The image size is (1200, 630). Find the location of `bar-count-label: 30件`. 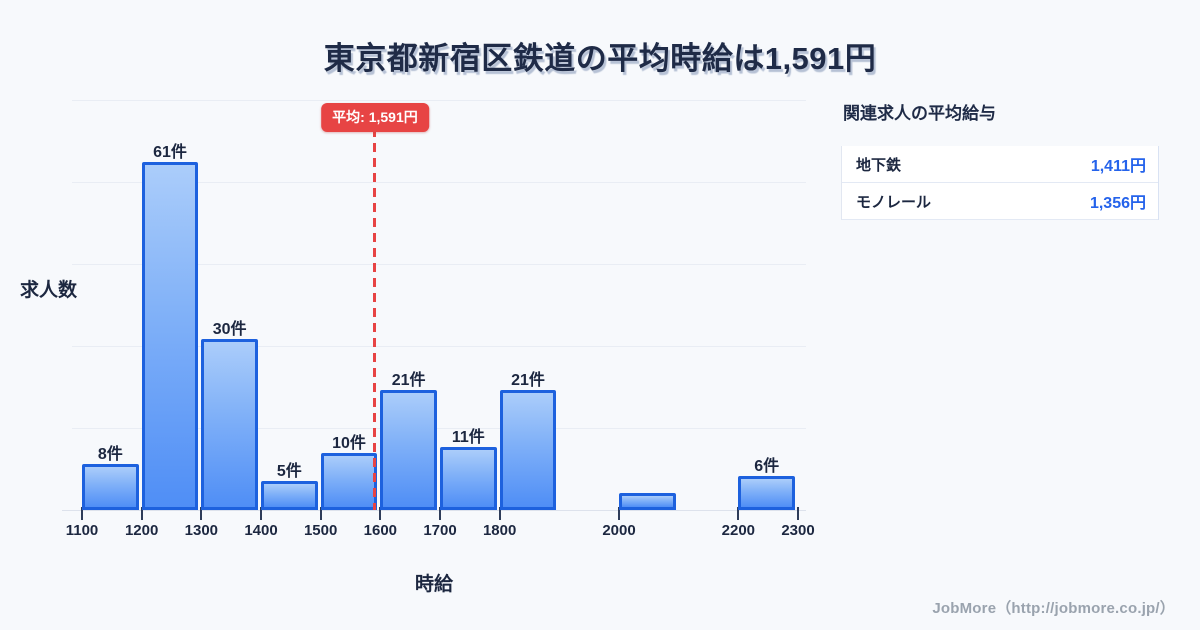

bar-count-label: 30件 is located at coordinates (229, 329).